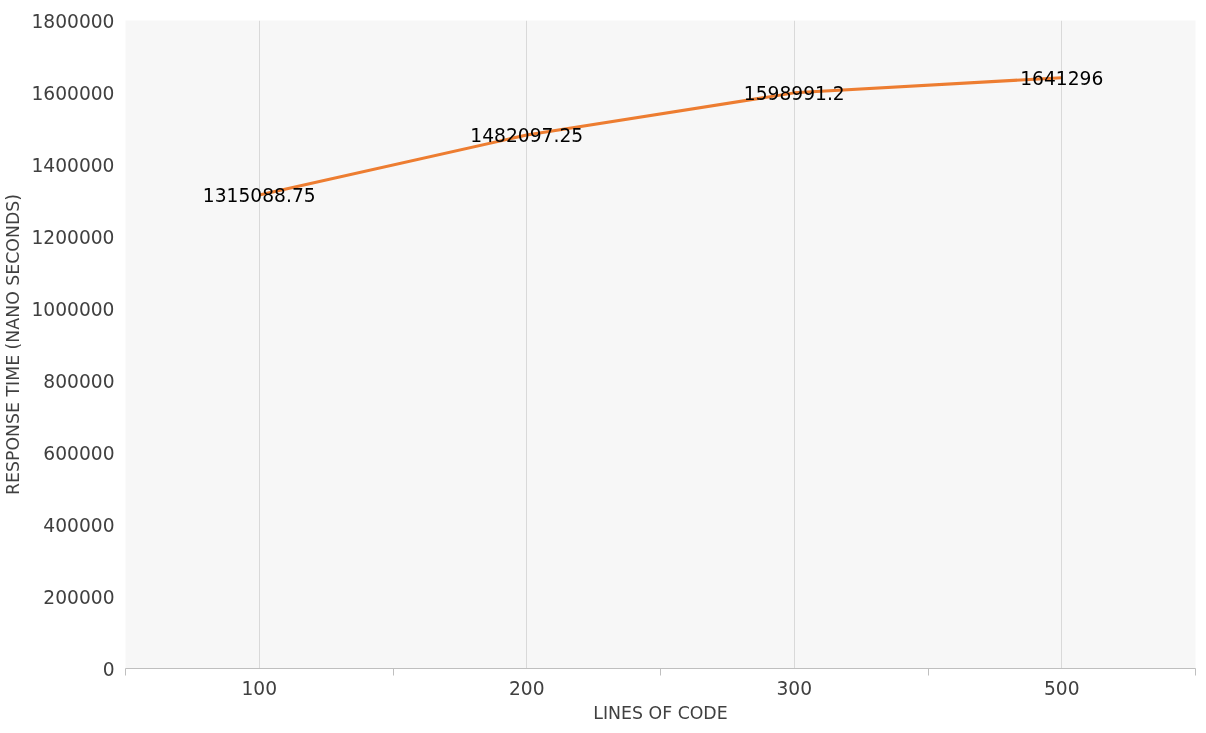  What do you see at coordinates (108, 669) in the screenshot?
I see `y-tick-label: 0` at bounding box center [108, 669].